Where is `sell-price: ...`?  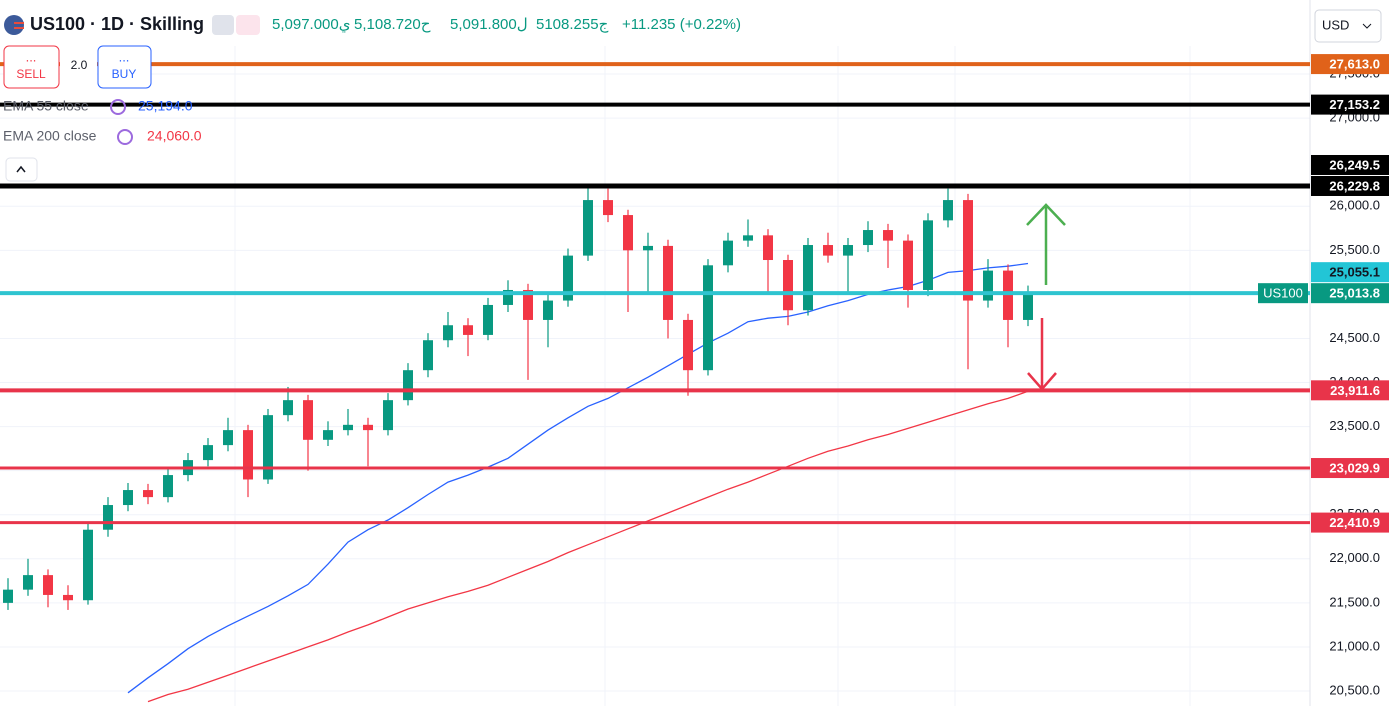 sell-price: ... is located at coordinates (31, 56).